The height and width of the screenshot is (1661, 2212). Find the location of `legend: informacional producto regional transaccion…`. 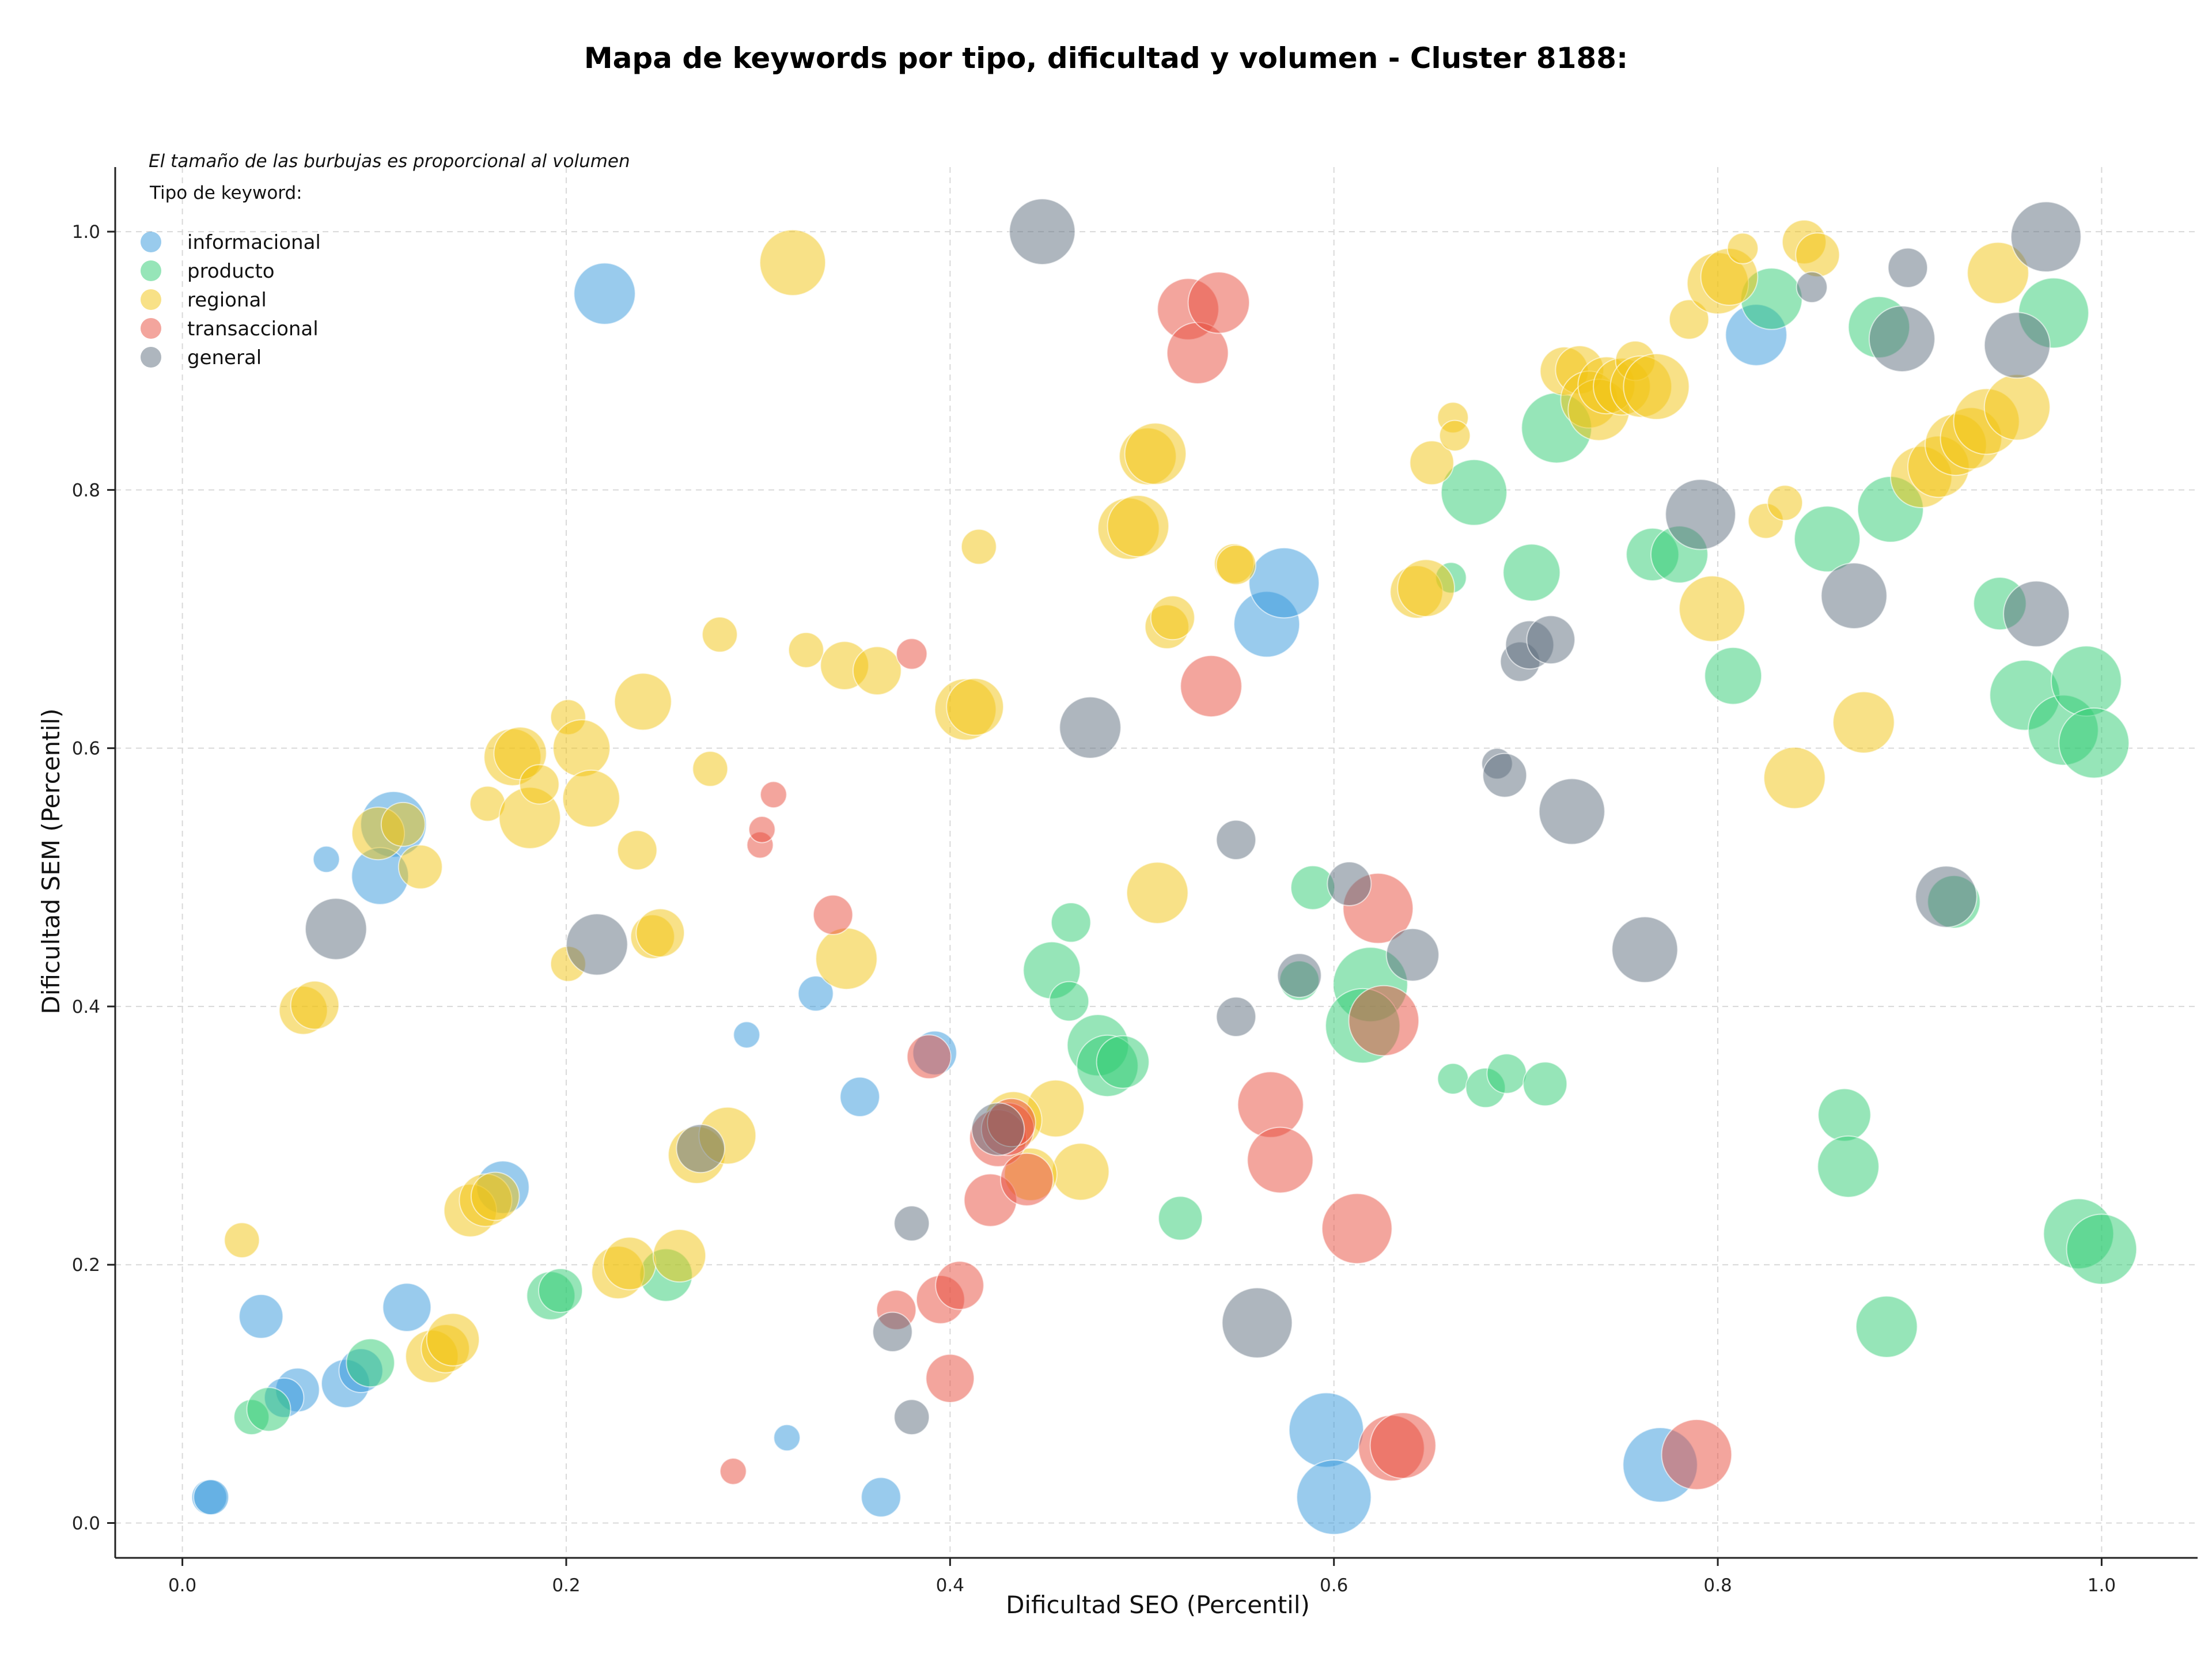

legend: informacional producto regional transaccion… is located at coordinates (231, 300).